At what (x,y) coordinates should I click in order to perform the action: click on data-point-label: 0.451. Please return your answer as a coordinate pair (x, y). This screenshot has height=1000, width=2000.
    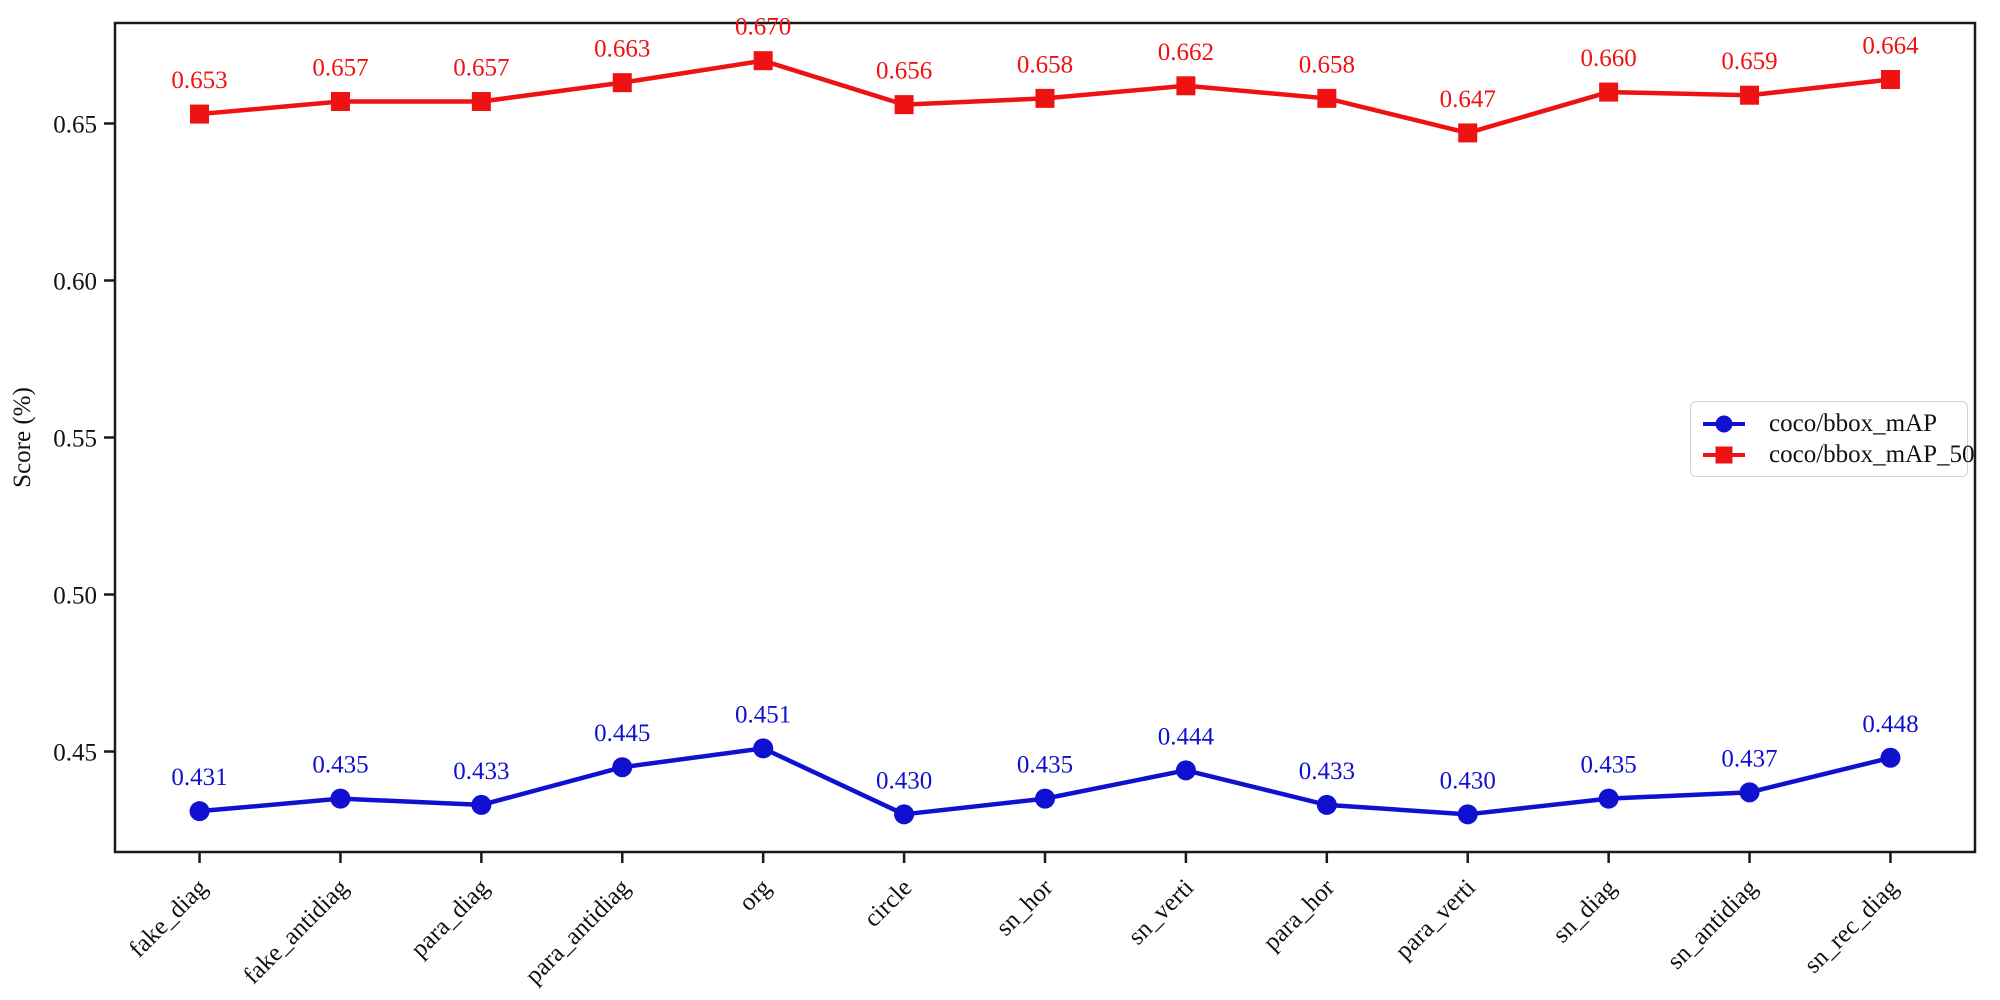
    Looking at the image, I should click on (763, 714).